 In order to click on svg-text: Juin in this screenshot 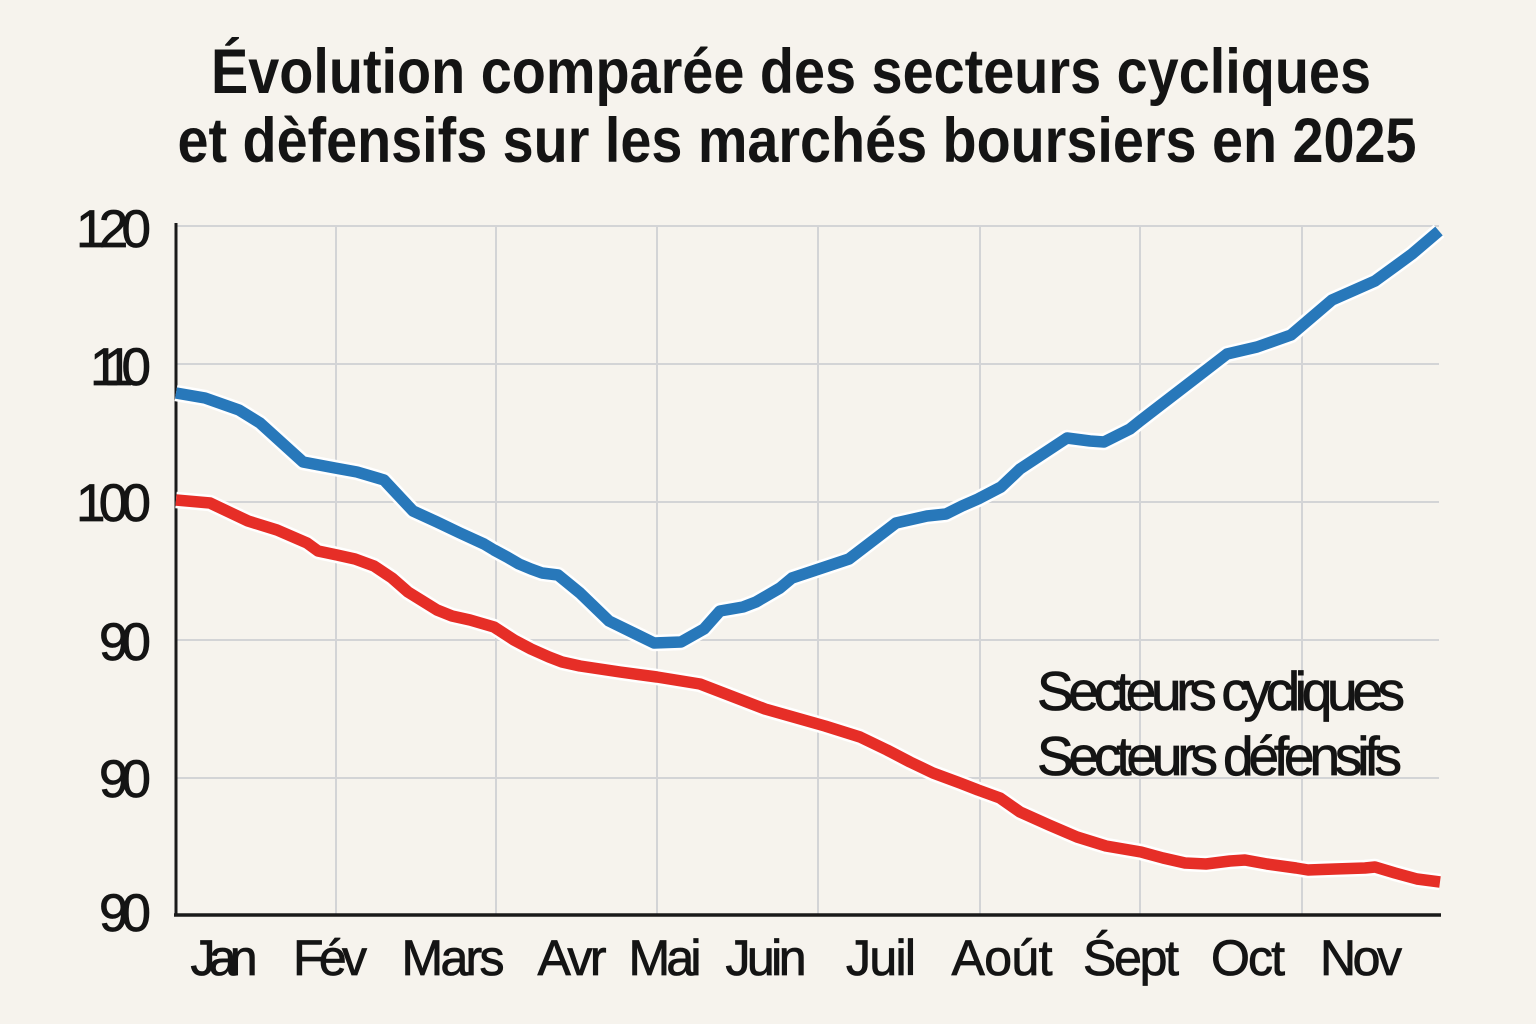, I will do `click(766, 958)`.